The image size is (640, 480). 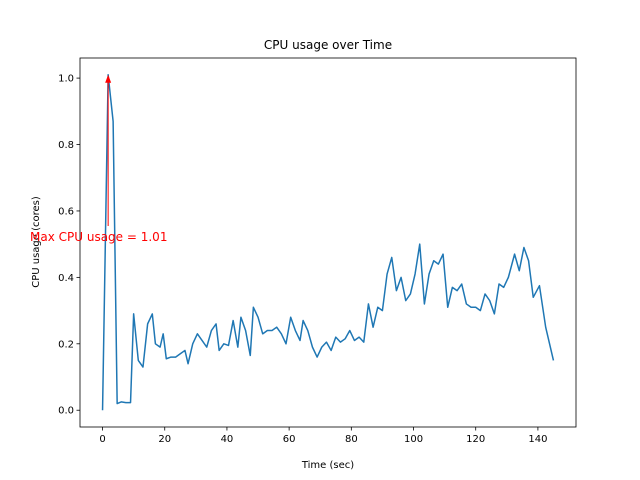 I want to click on y-tick-label: 0.8, so click(x=66, y=145).